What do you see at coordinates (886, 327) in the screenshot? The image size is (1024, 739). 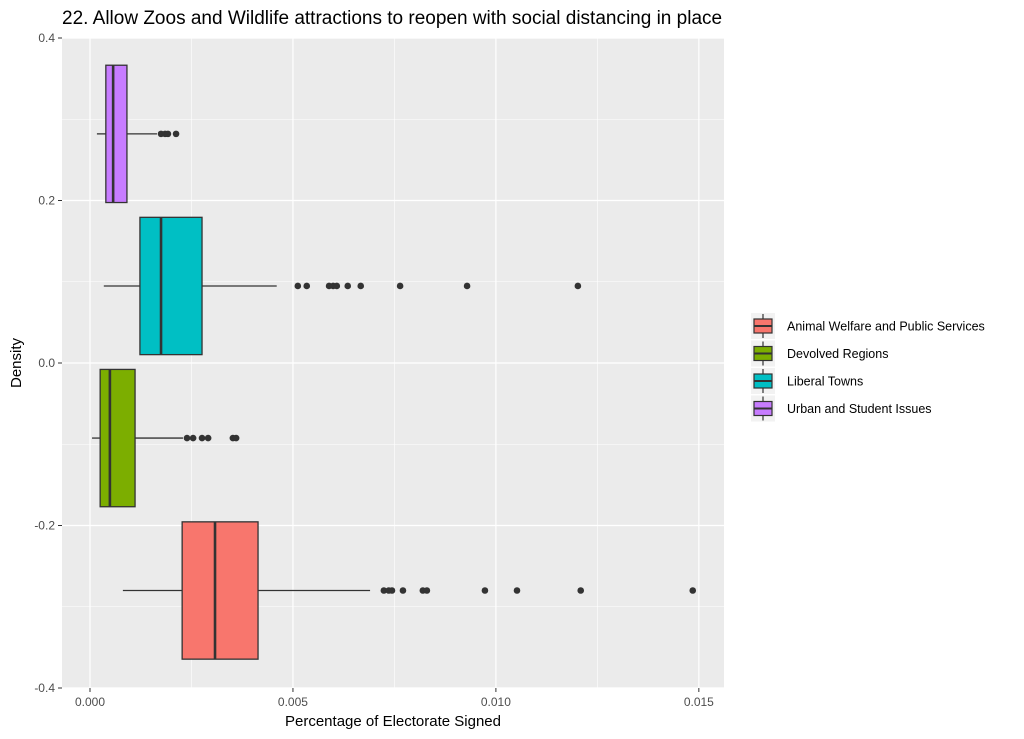 I see `legend-label: Animal Welfare and Public Services` at bounding box center [886, 327].